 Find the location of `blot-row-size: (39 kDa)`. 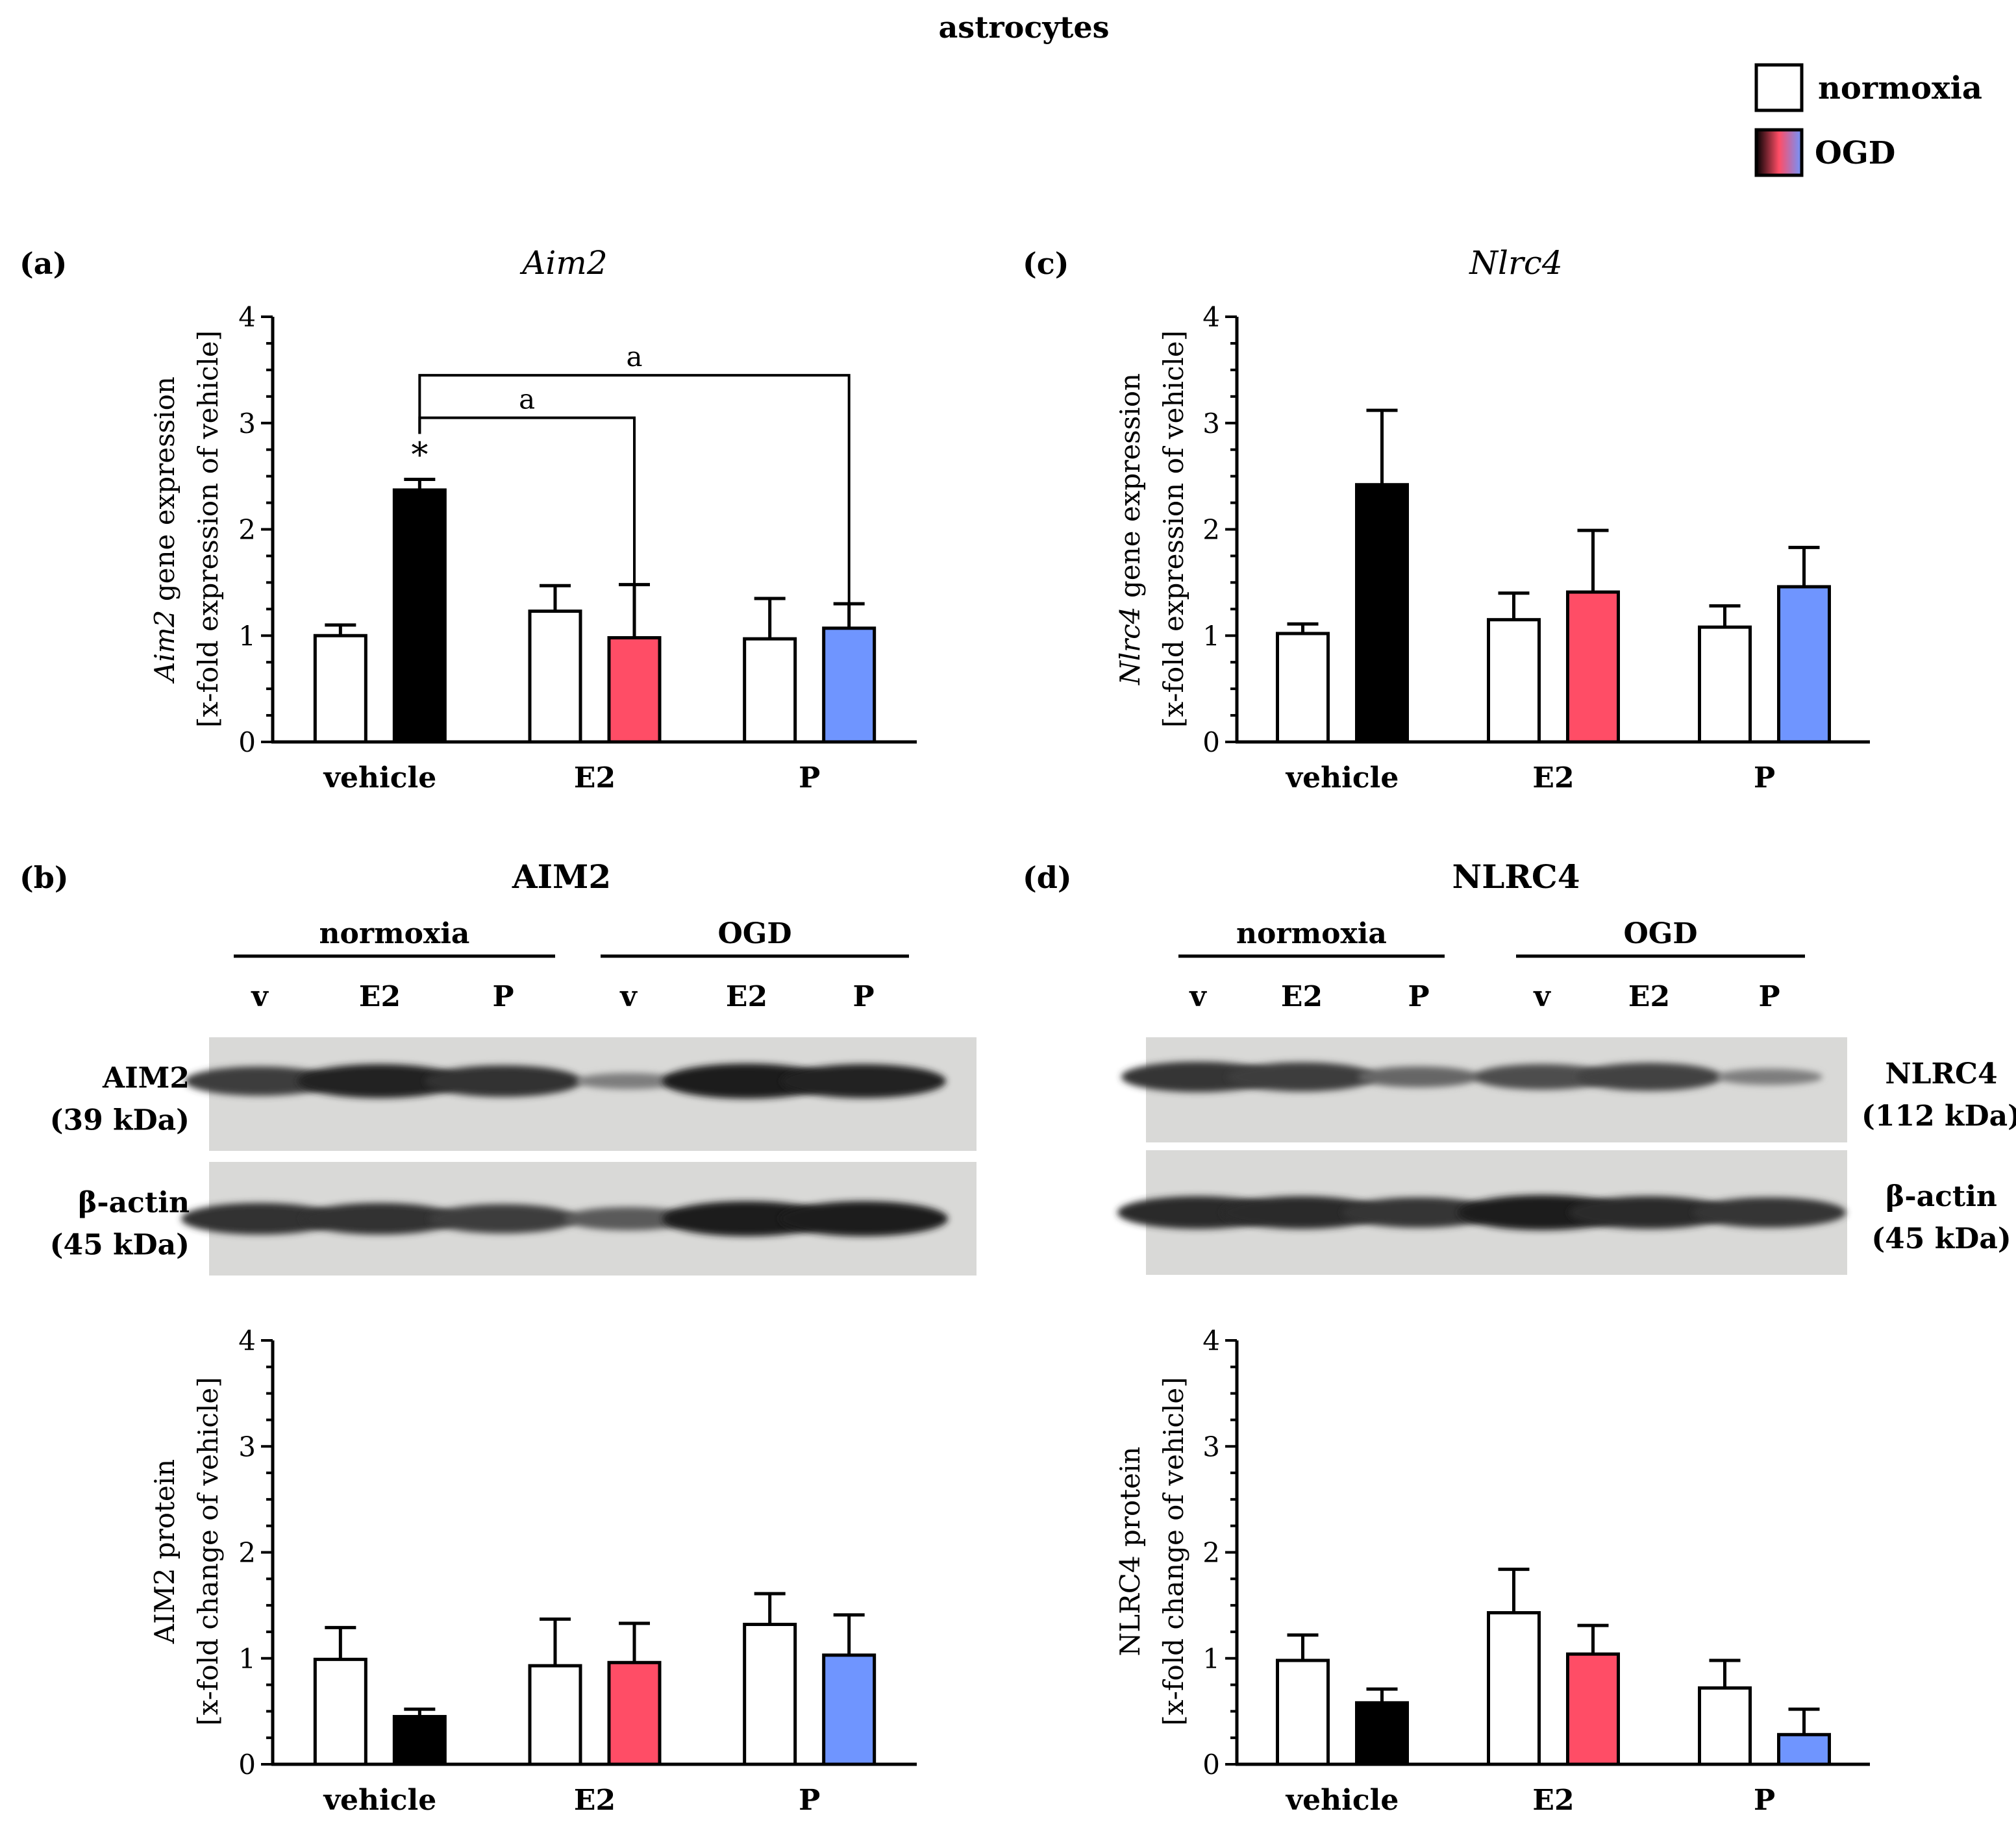

blot-row-size: (39 kDa) is located at coordinates (120, 1120).